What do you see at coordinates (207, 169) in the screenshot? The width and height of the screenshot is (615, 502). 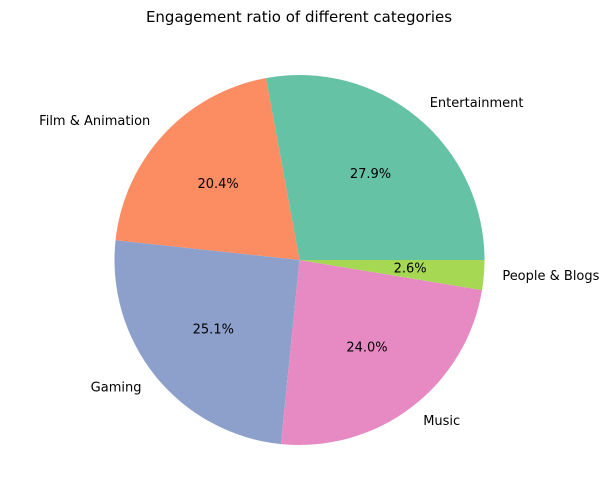 I see `pie-slice-film-and-animation` at bounding box center [207, 169].